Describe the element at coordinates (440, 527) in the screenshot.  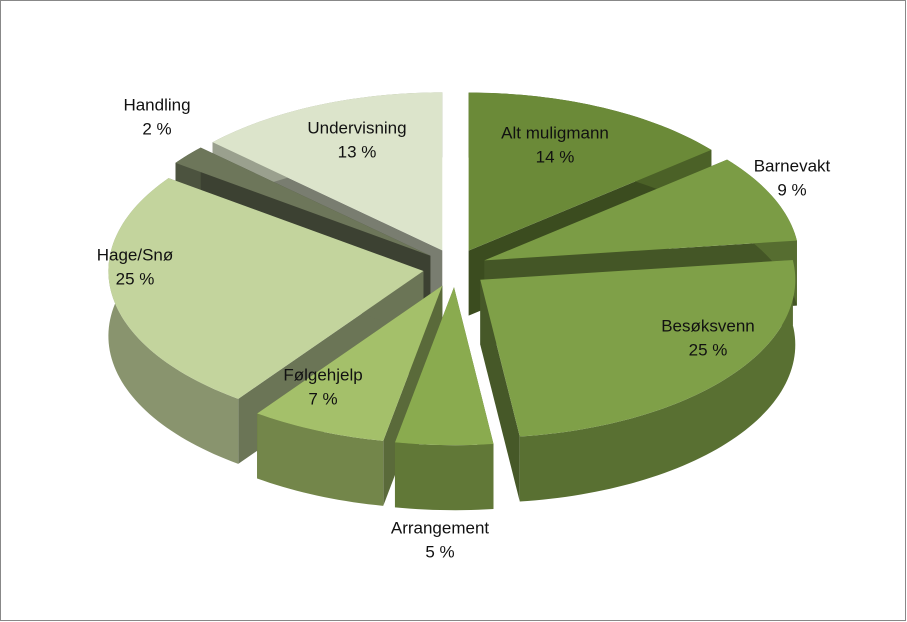
I see `slice-label: Arrangement` at that location.